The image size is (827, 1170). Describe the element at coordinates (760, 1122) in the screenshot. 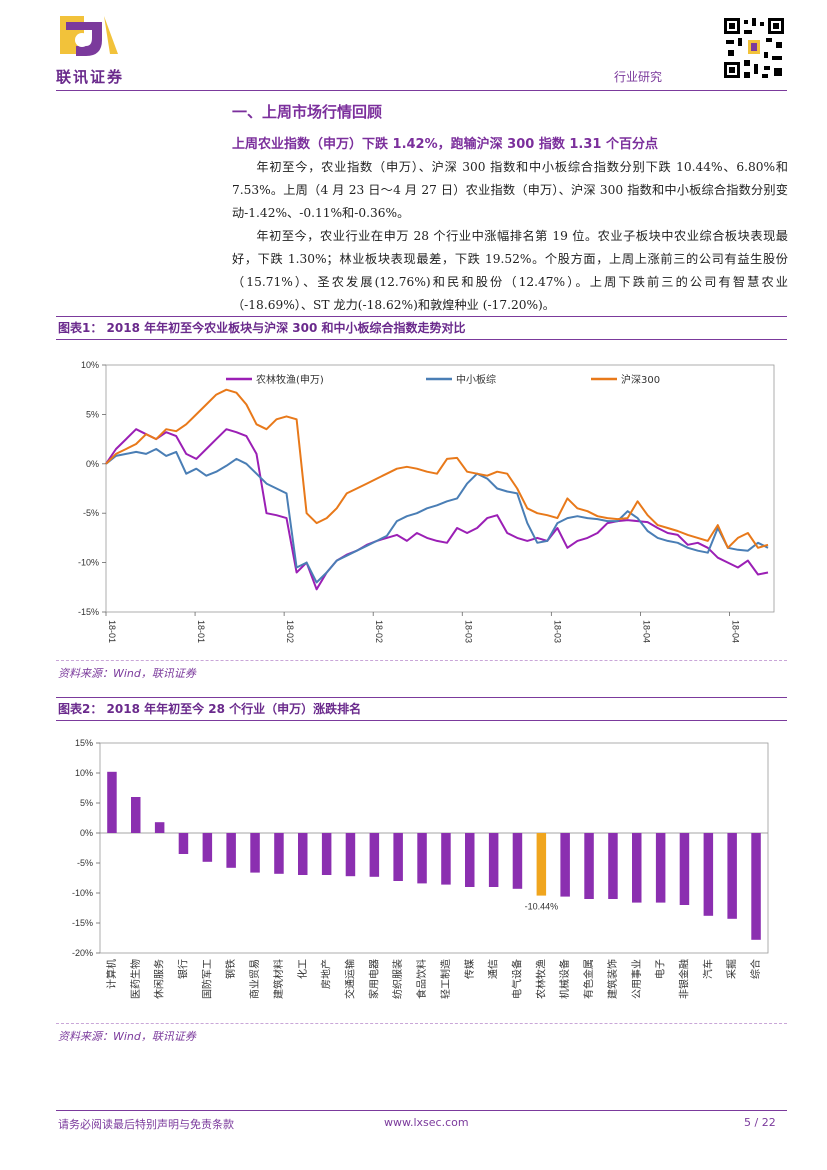

I see `page-number: 5 / 22` at that location.